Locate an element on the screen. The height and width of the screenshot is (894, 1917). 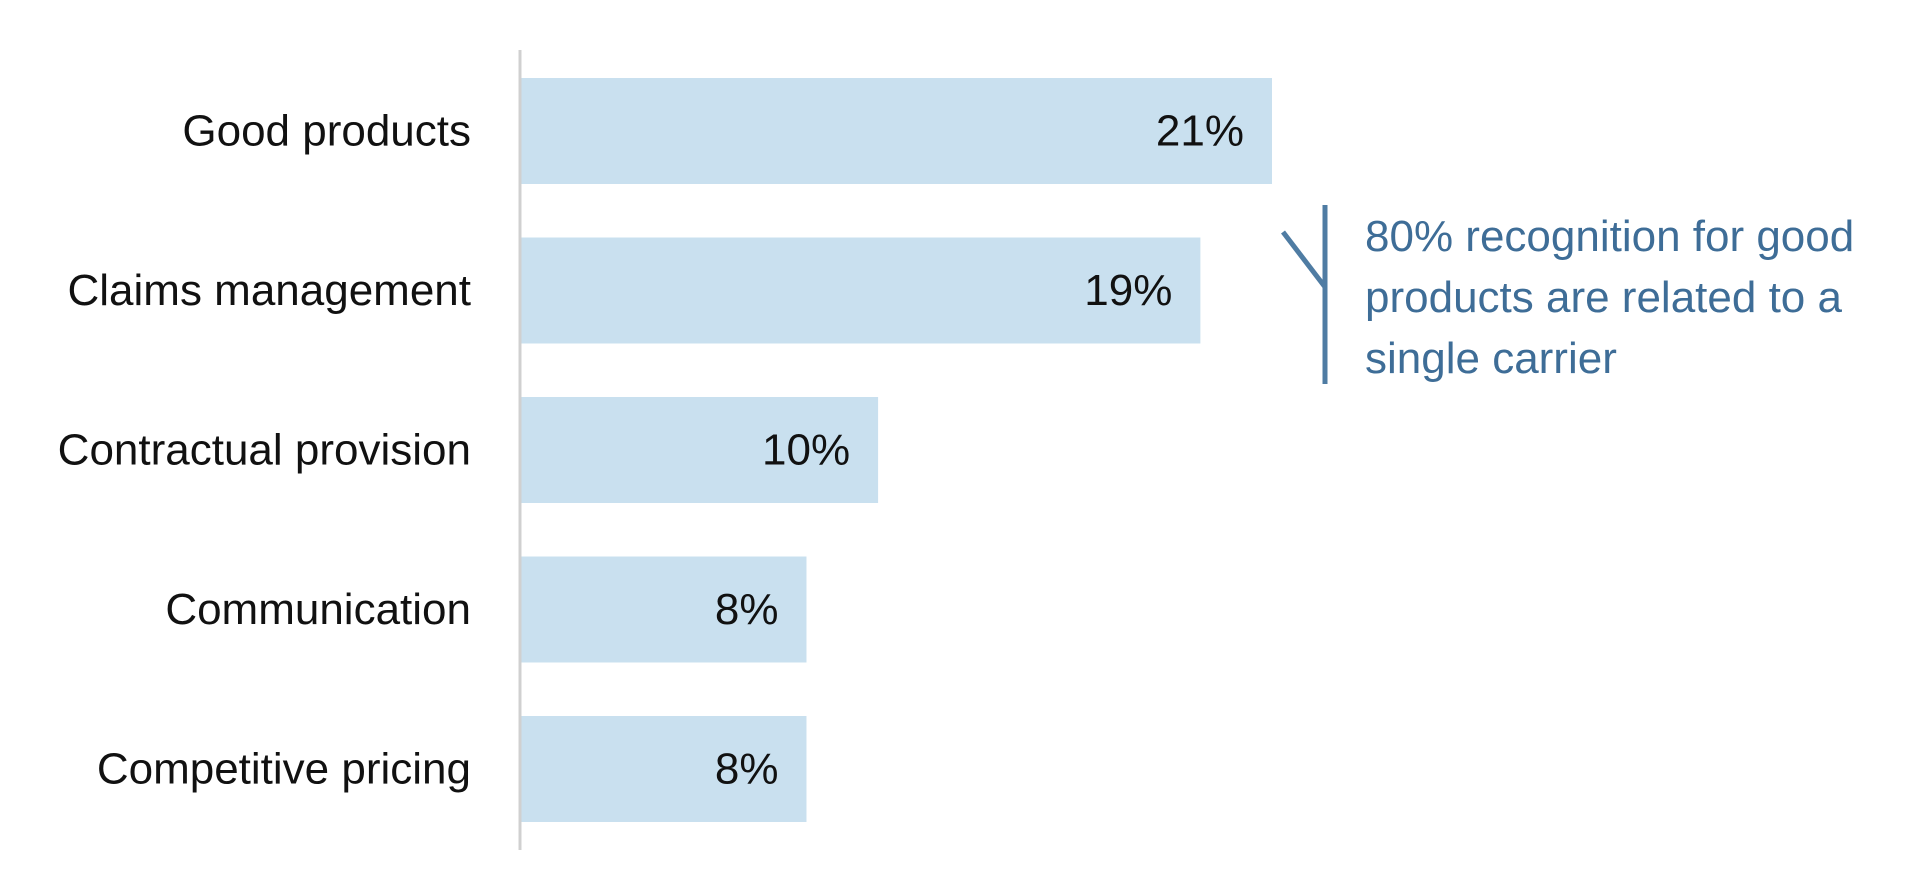
category-label: Claims management is located at coordinates (270, 290).